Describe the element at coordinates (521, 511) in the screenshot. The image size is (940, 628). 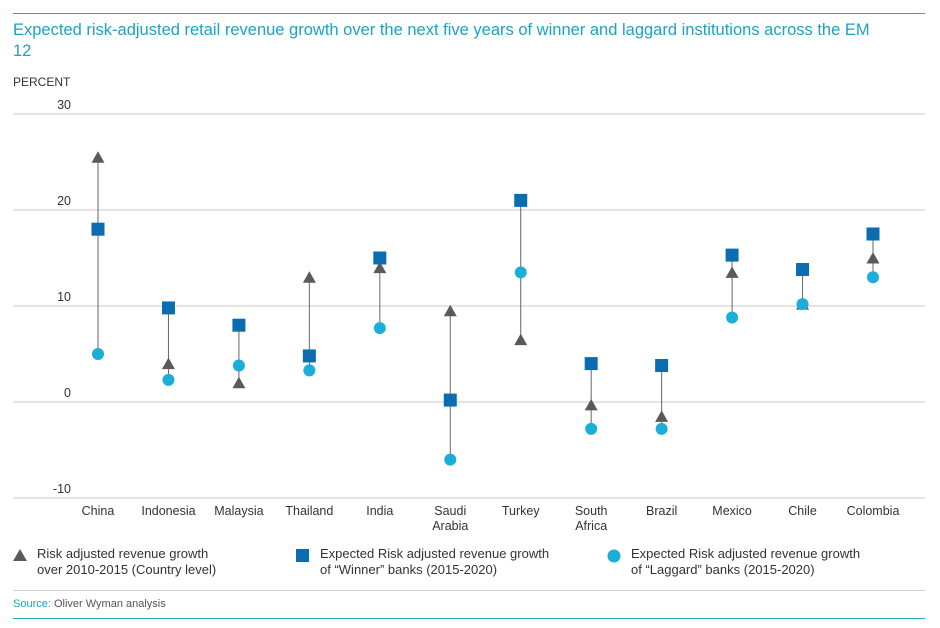
I see `x-tick-label: Turkey` at that location.